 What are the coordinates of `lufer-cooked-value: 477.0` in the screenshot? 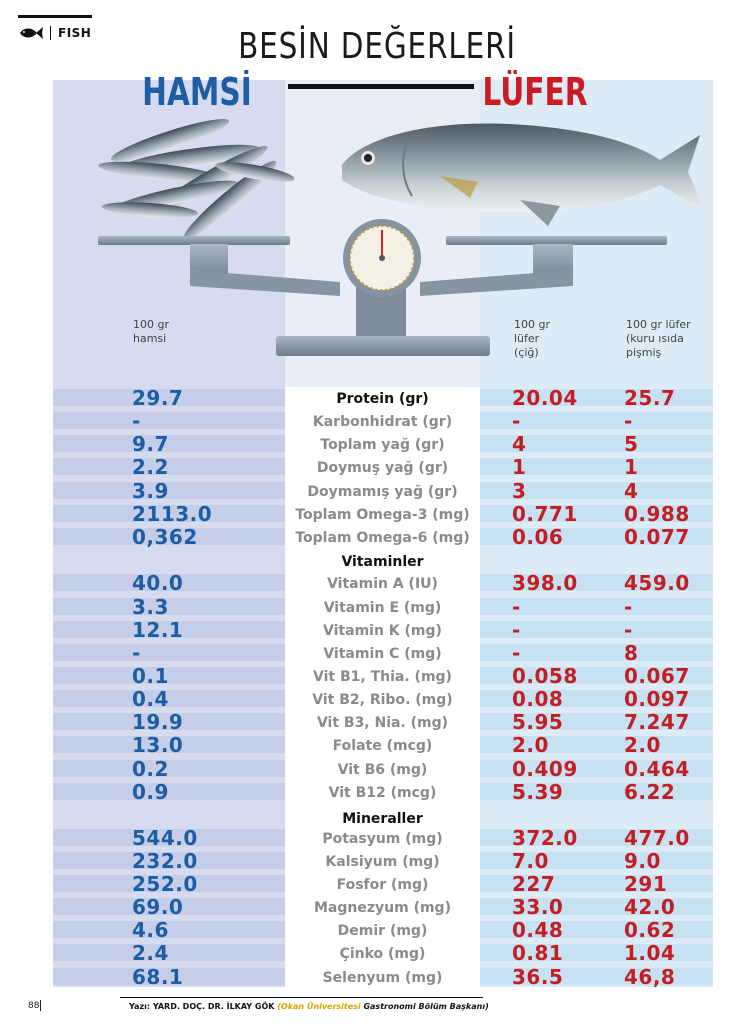 It's located at (657, 838).